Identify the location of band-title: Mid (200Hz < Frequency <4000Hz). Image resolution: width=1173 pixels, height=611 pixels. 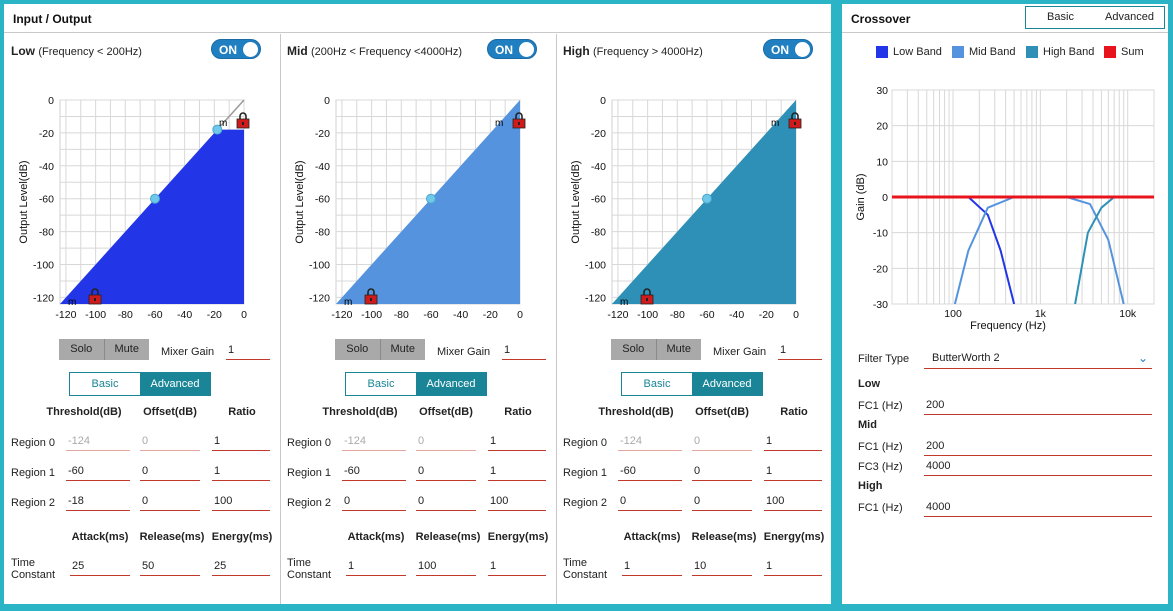
(374, 51).